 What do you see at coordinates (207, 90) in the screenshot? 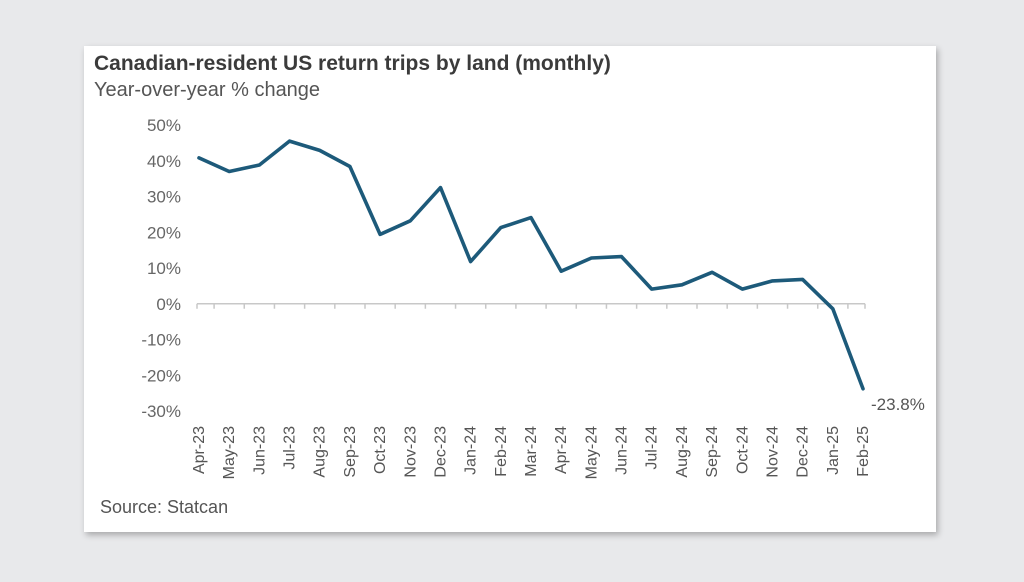
I see `chart-subtitle: Year-over-year % change` at bounding box center [207, 90].